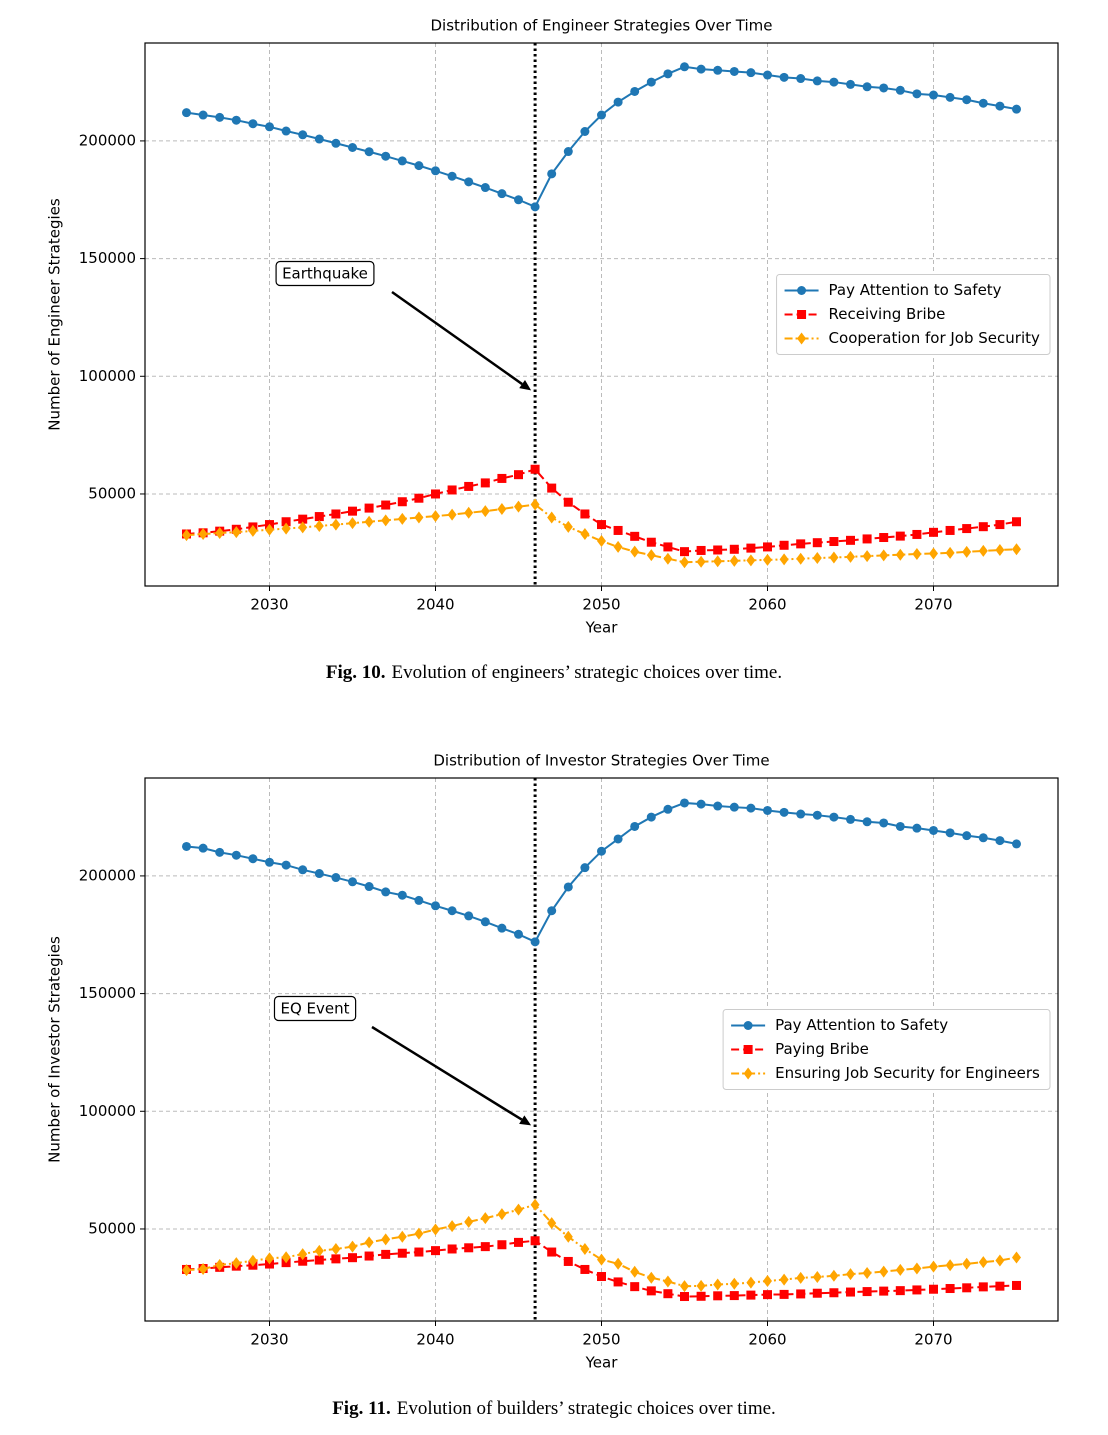 This screenshot has width=1108, height=1435. What do you see at coordinates (907, 1073) in the screenshot?
I see `legend-label: Ensuring Job Security for Engineers` at bounding box center [907, 1073].